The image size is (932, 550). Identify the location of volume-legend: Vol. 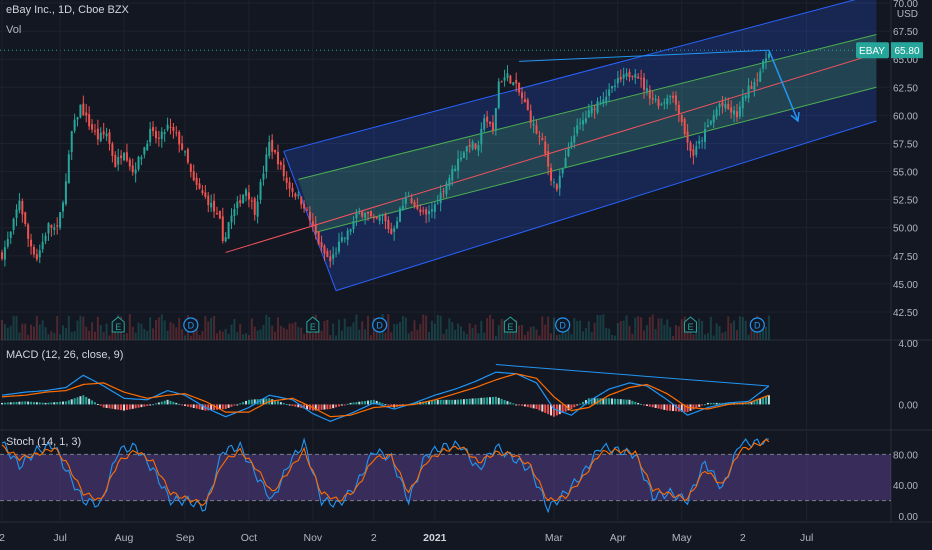
(14, 30).